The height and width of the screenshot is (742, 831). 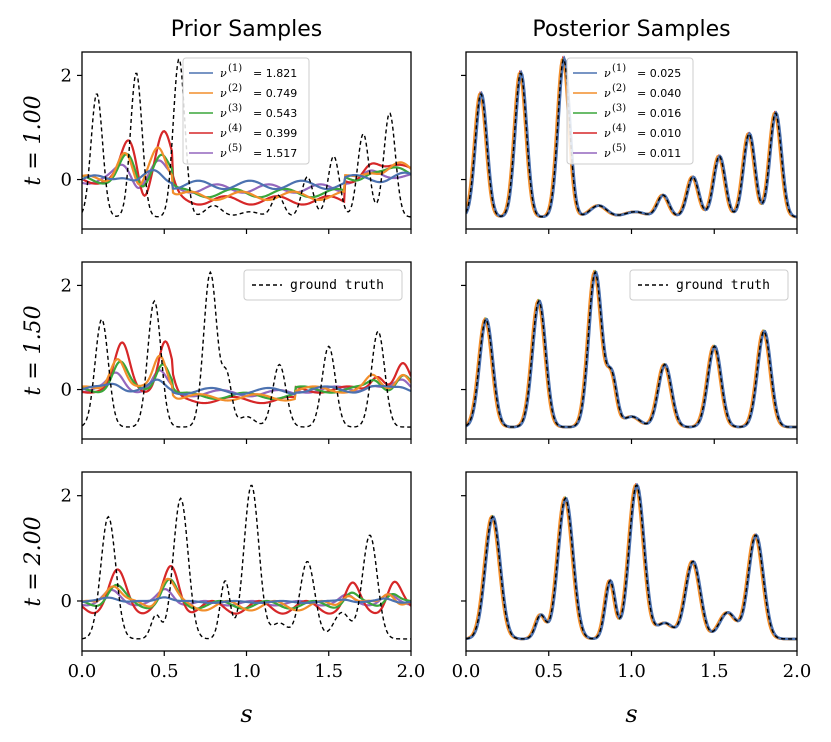 I want to click on posterior-panel-t-1.50: ground truth, so click(x=629, y=352).